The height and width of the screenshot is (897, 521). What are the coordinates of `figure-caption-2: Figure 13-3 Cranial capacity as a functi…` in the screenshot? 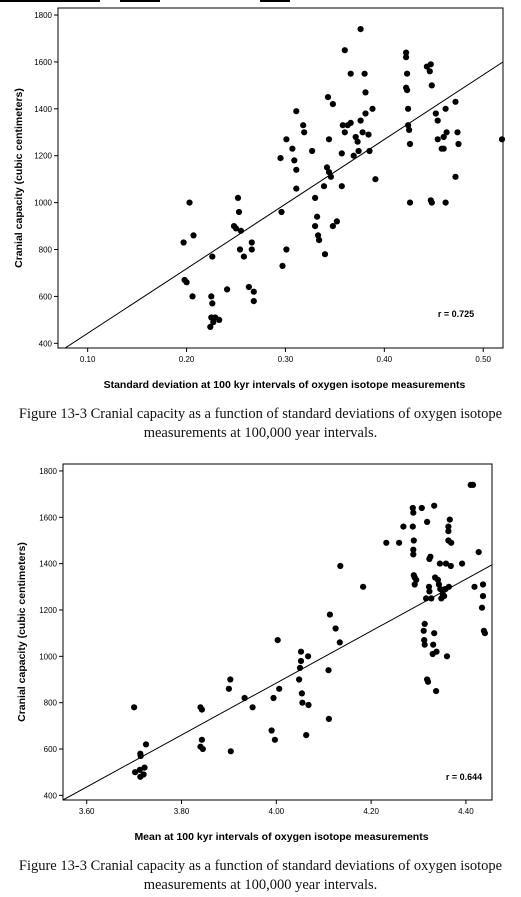 It's located at (260, 875).